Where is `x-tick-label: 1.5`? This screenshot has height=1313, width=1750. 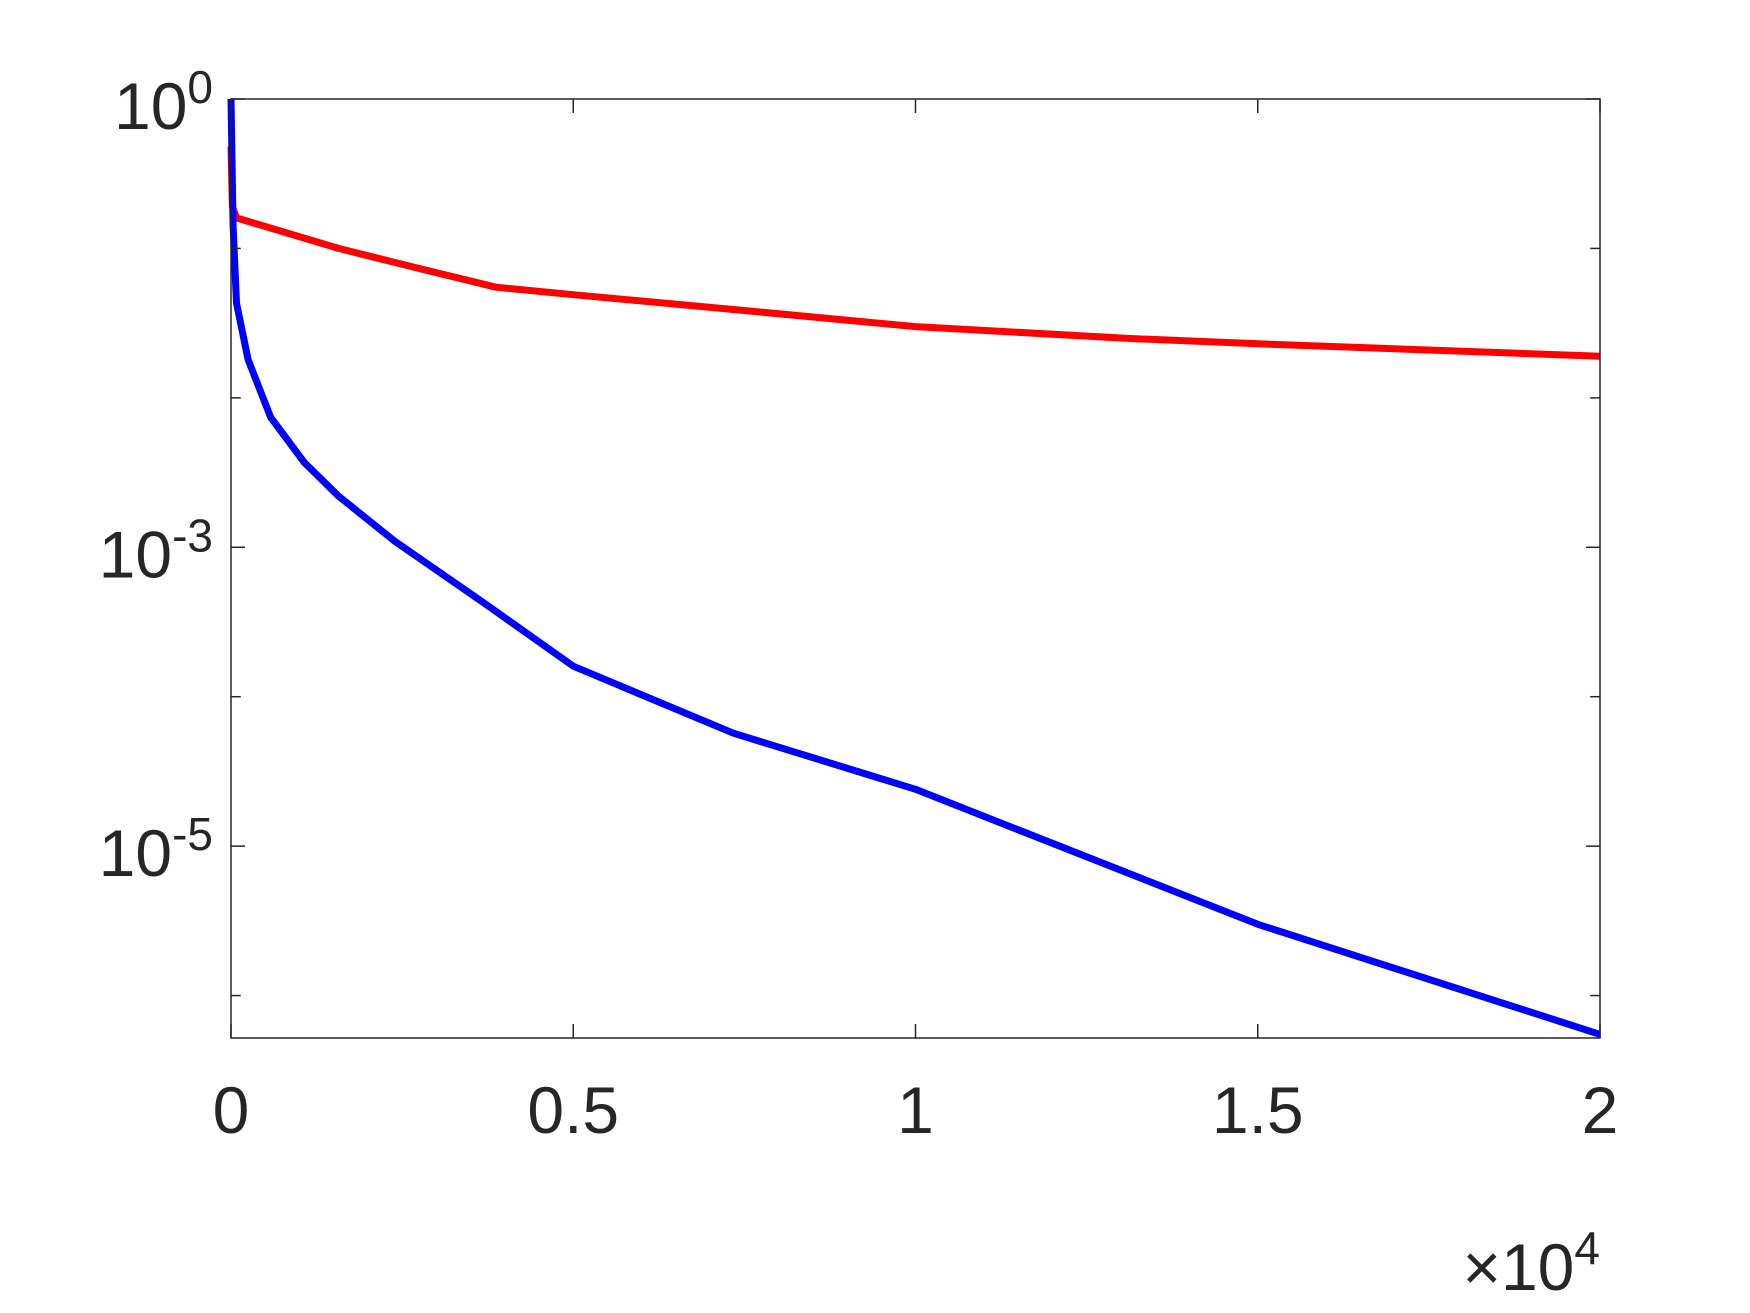 x-tick-label: 1.5 is located at coordinates (1258, 1110).